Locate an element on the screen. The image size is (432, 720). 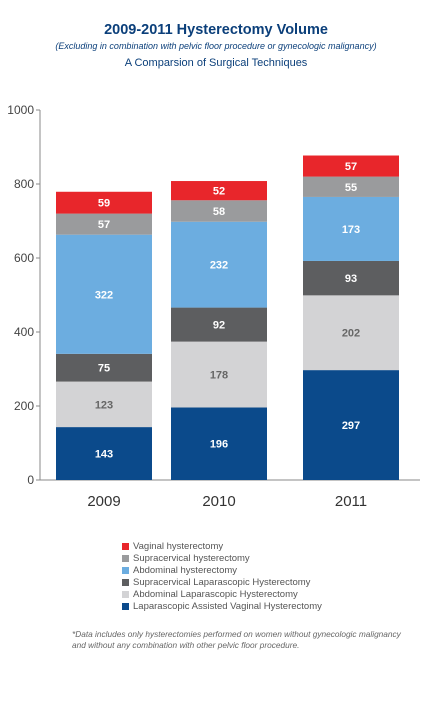
data-label: 232 is located at coordinates (219, 266).